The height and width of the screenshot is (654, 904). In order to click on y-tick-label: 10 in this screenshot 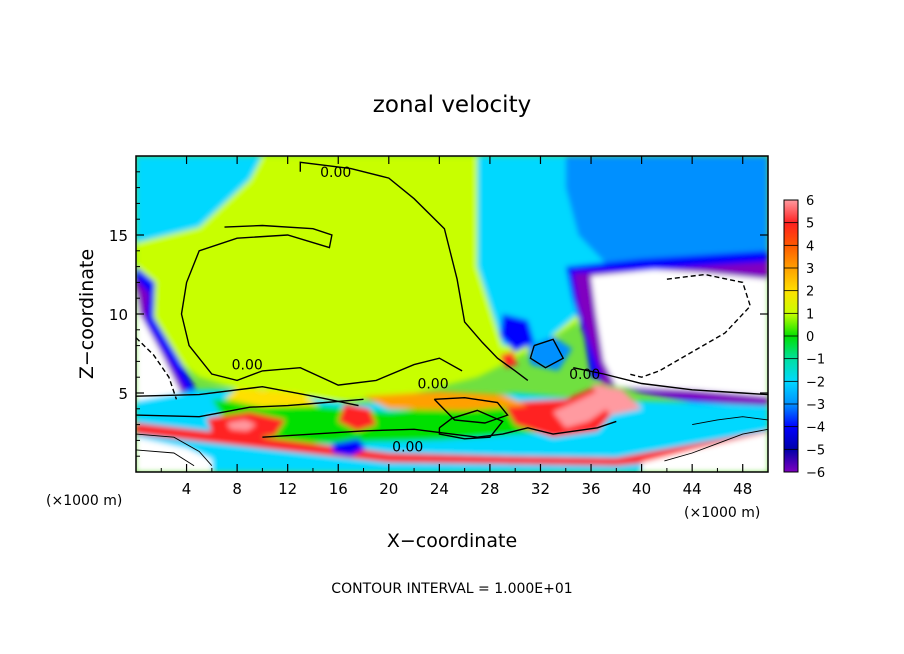, I will do `click(118, 315)`.